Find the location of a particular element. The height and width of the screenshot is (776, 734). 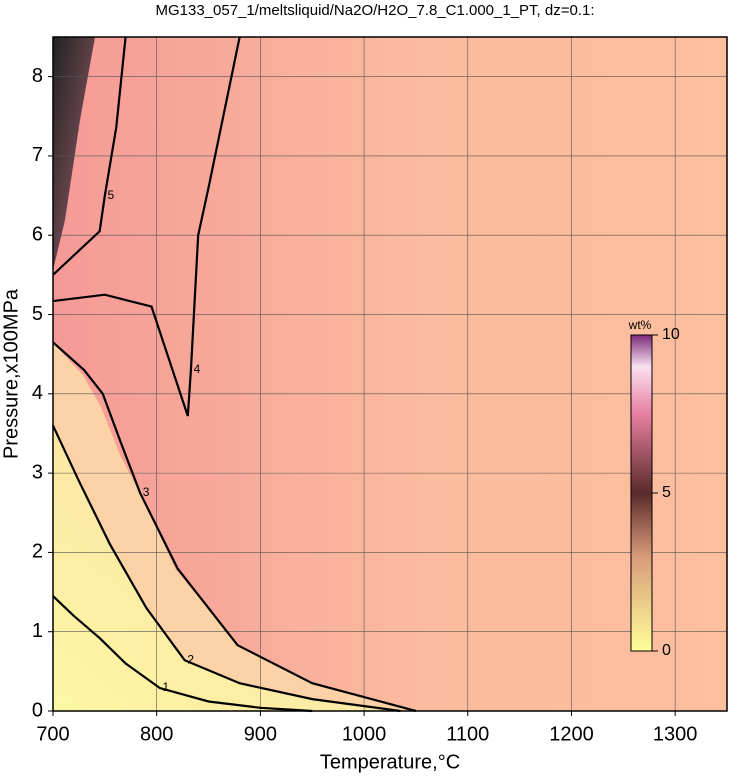

contour-label: 5 is located at coordinates (111, 195).